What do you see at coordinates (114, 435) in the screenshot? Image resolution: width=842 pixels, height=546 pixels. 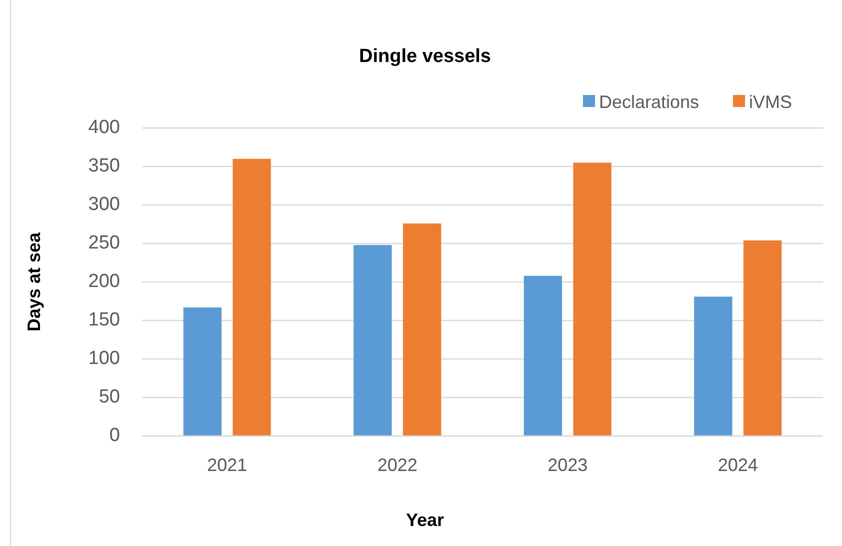 I see `y-tick-label: 0` at bounding box center [114, 435].